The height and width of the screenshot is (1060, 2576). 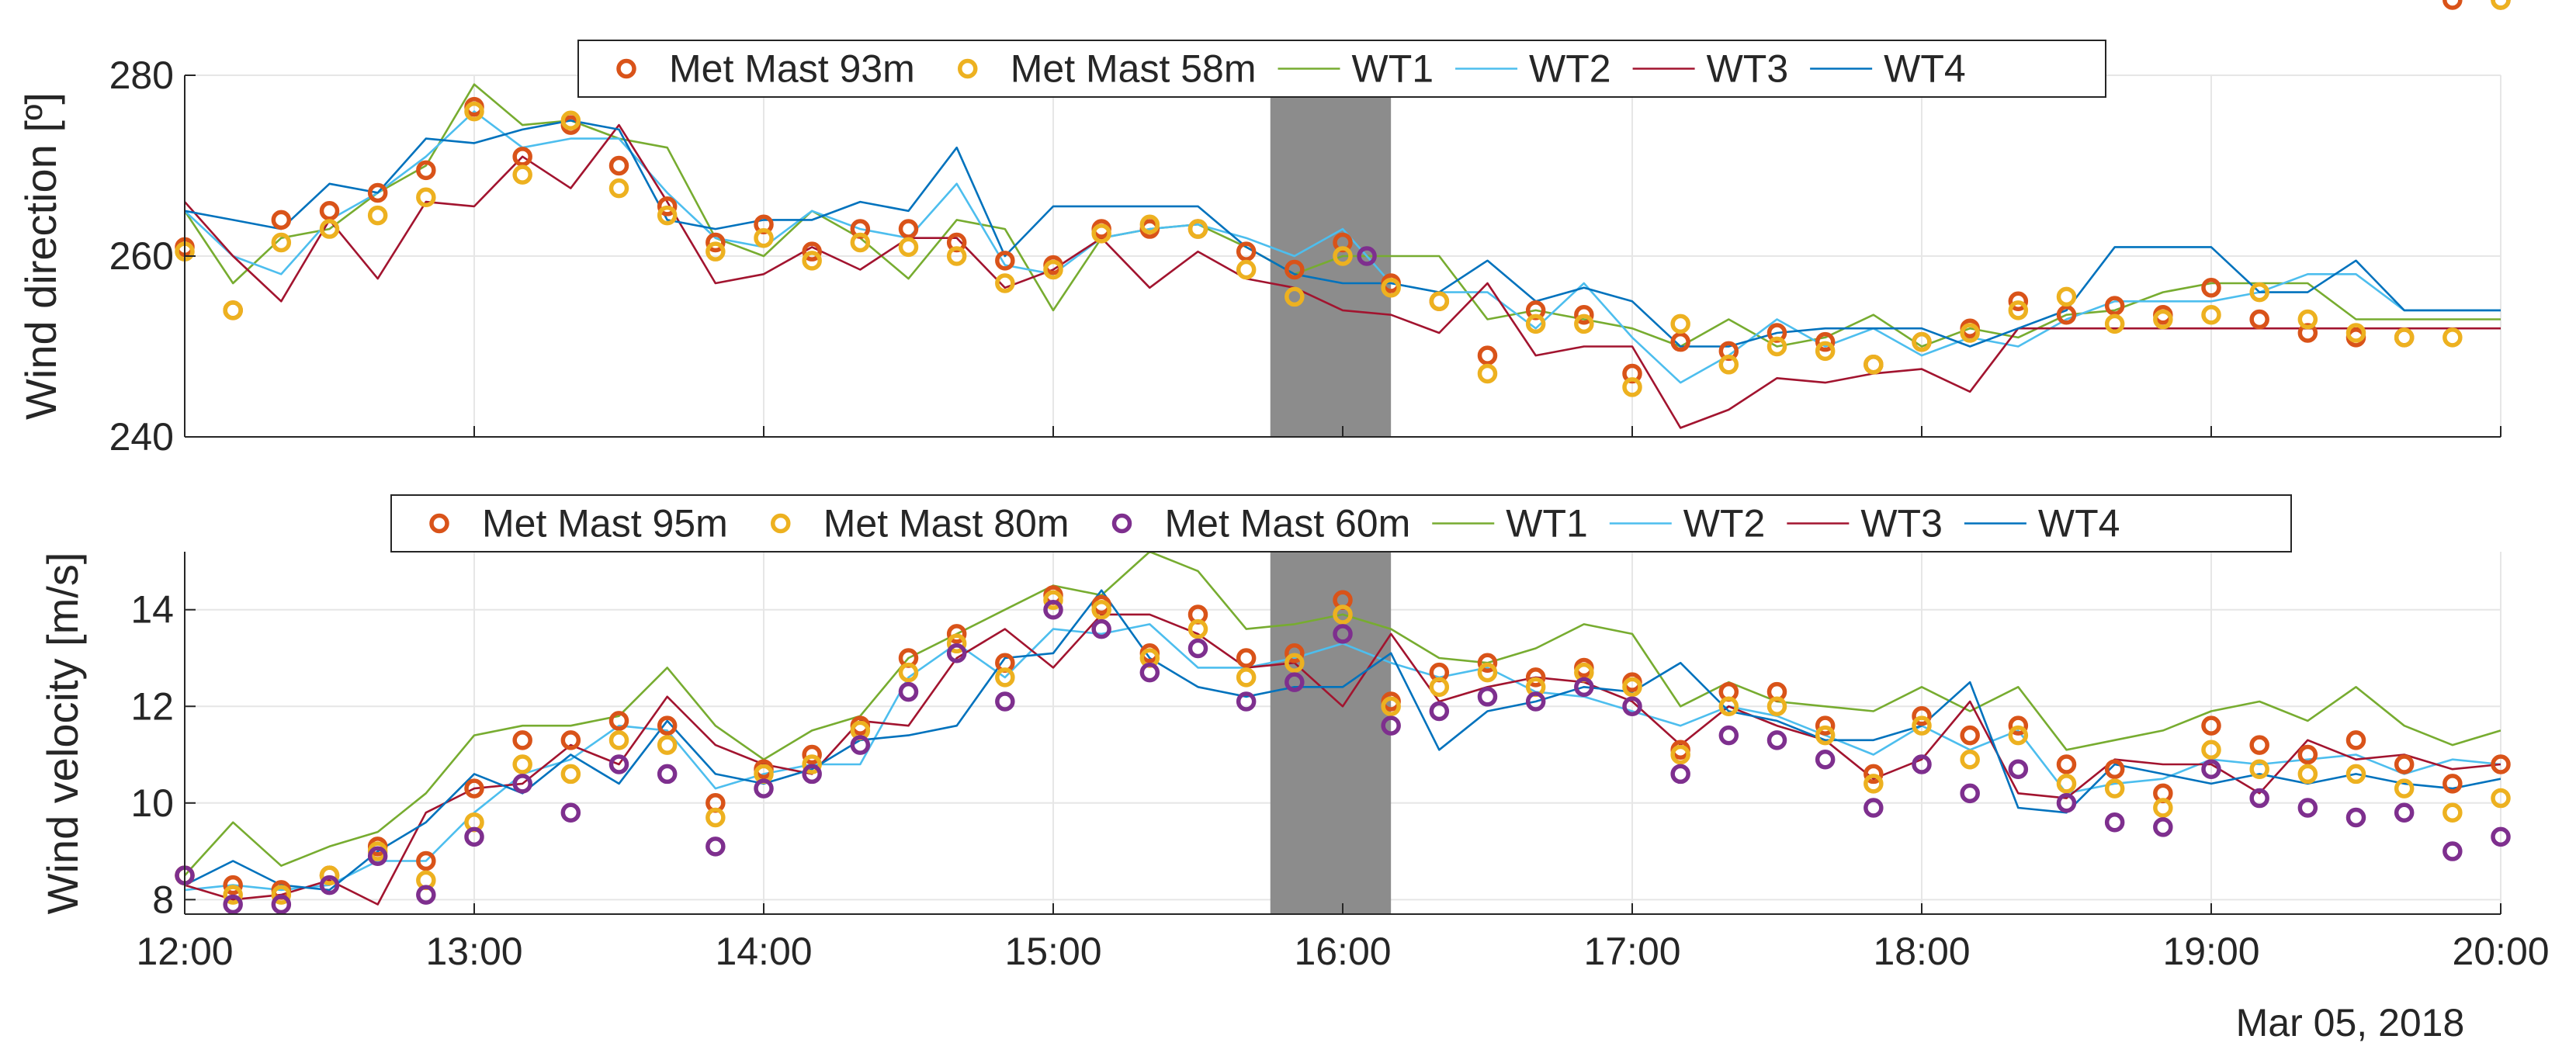 What do you see at coordinates (626, 68) in the screenshot?
I see `legend-marker` at bounding box center [626, 68].